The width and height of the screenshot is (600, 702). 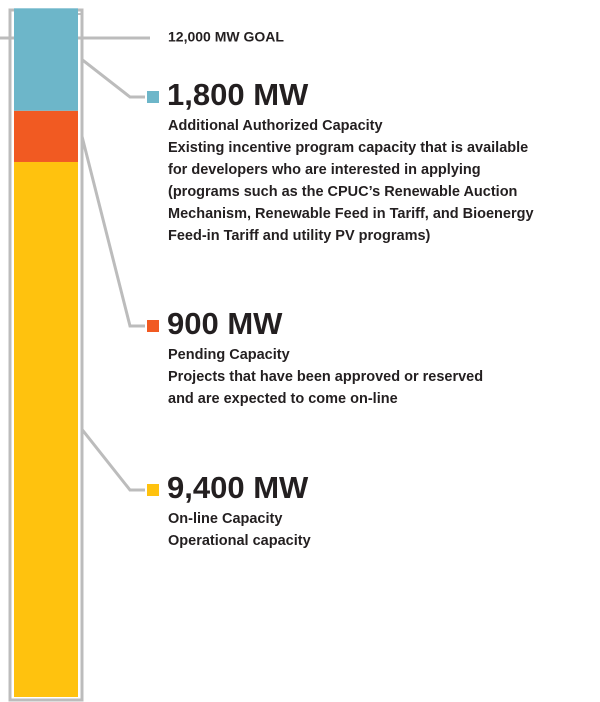 What do you see at coordinates (275, 126) in the screenshot?
I see `series-name: Additional Authorized Capacity` at bounding box center [275, 126].